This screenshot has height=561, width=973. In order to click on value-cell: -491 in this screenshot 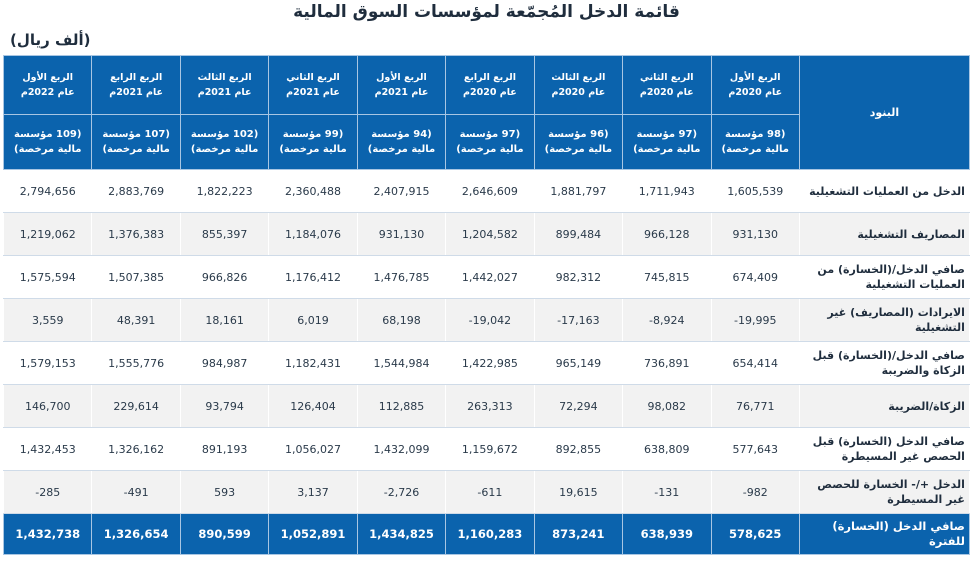, I will do `click(136, 492)`.